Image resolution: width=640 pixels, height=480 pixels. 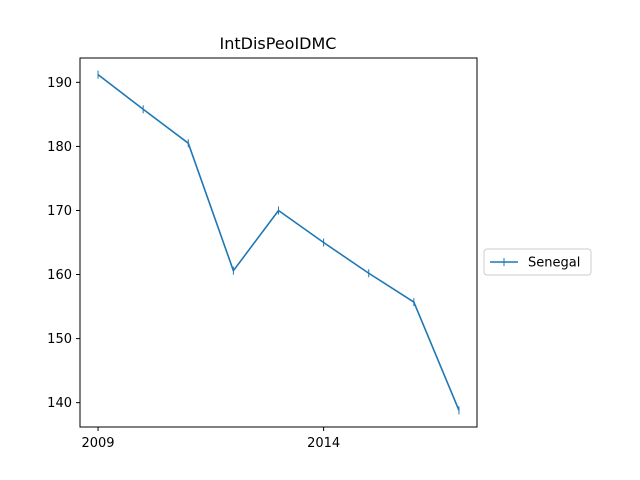 I want to click on x-axis: 2009 2014, so click(x=210, y=439).